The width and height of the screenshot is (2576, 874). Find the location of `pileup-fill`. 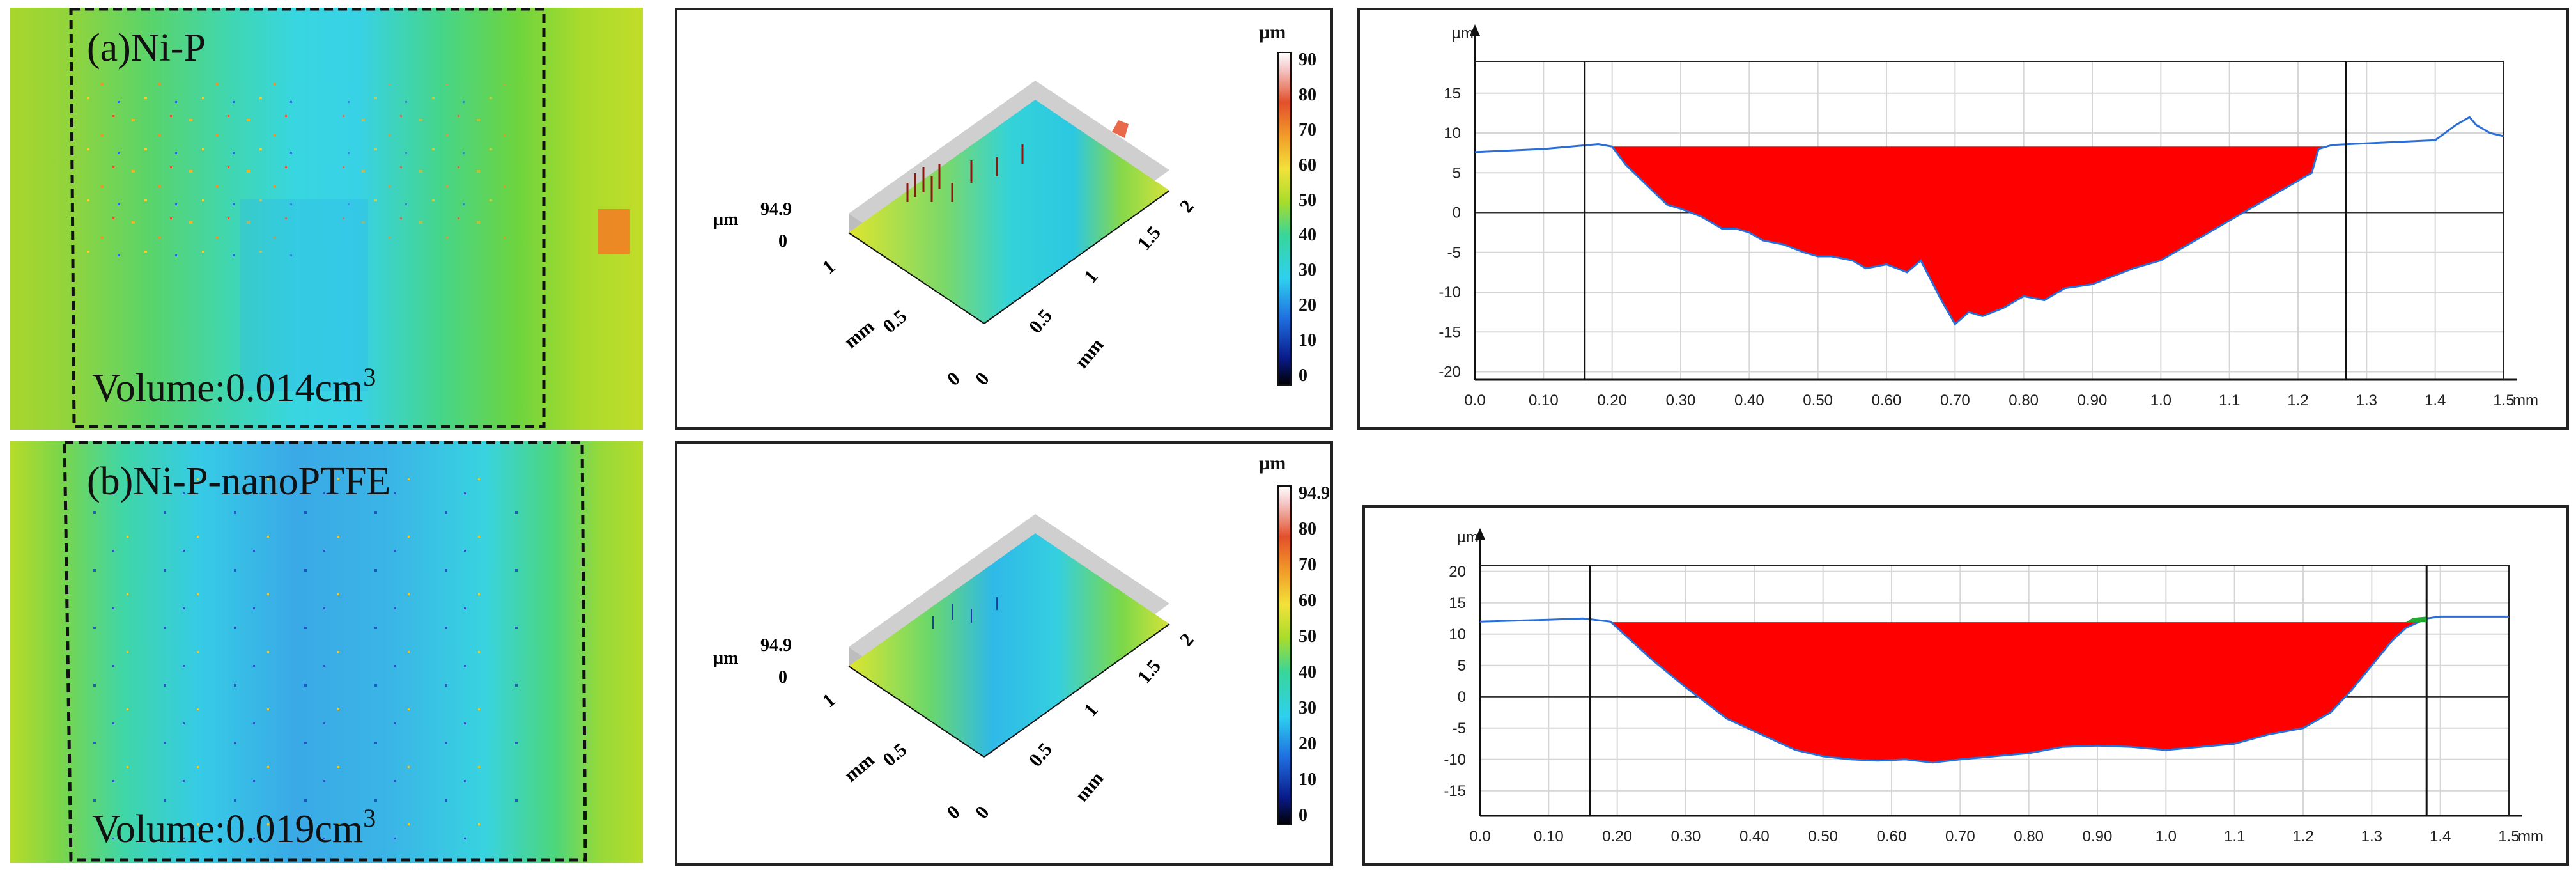

pileup-fill is located at coordinates (2416, 619).